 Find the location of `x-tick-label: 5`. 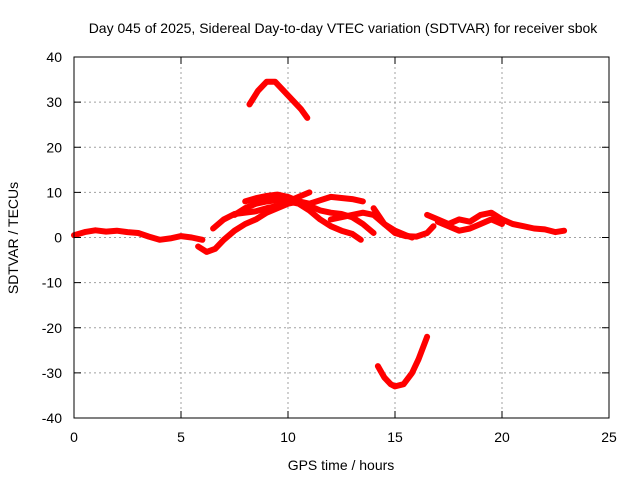

x-tick-label: 5 is located at coordinates (181, 437).